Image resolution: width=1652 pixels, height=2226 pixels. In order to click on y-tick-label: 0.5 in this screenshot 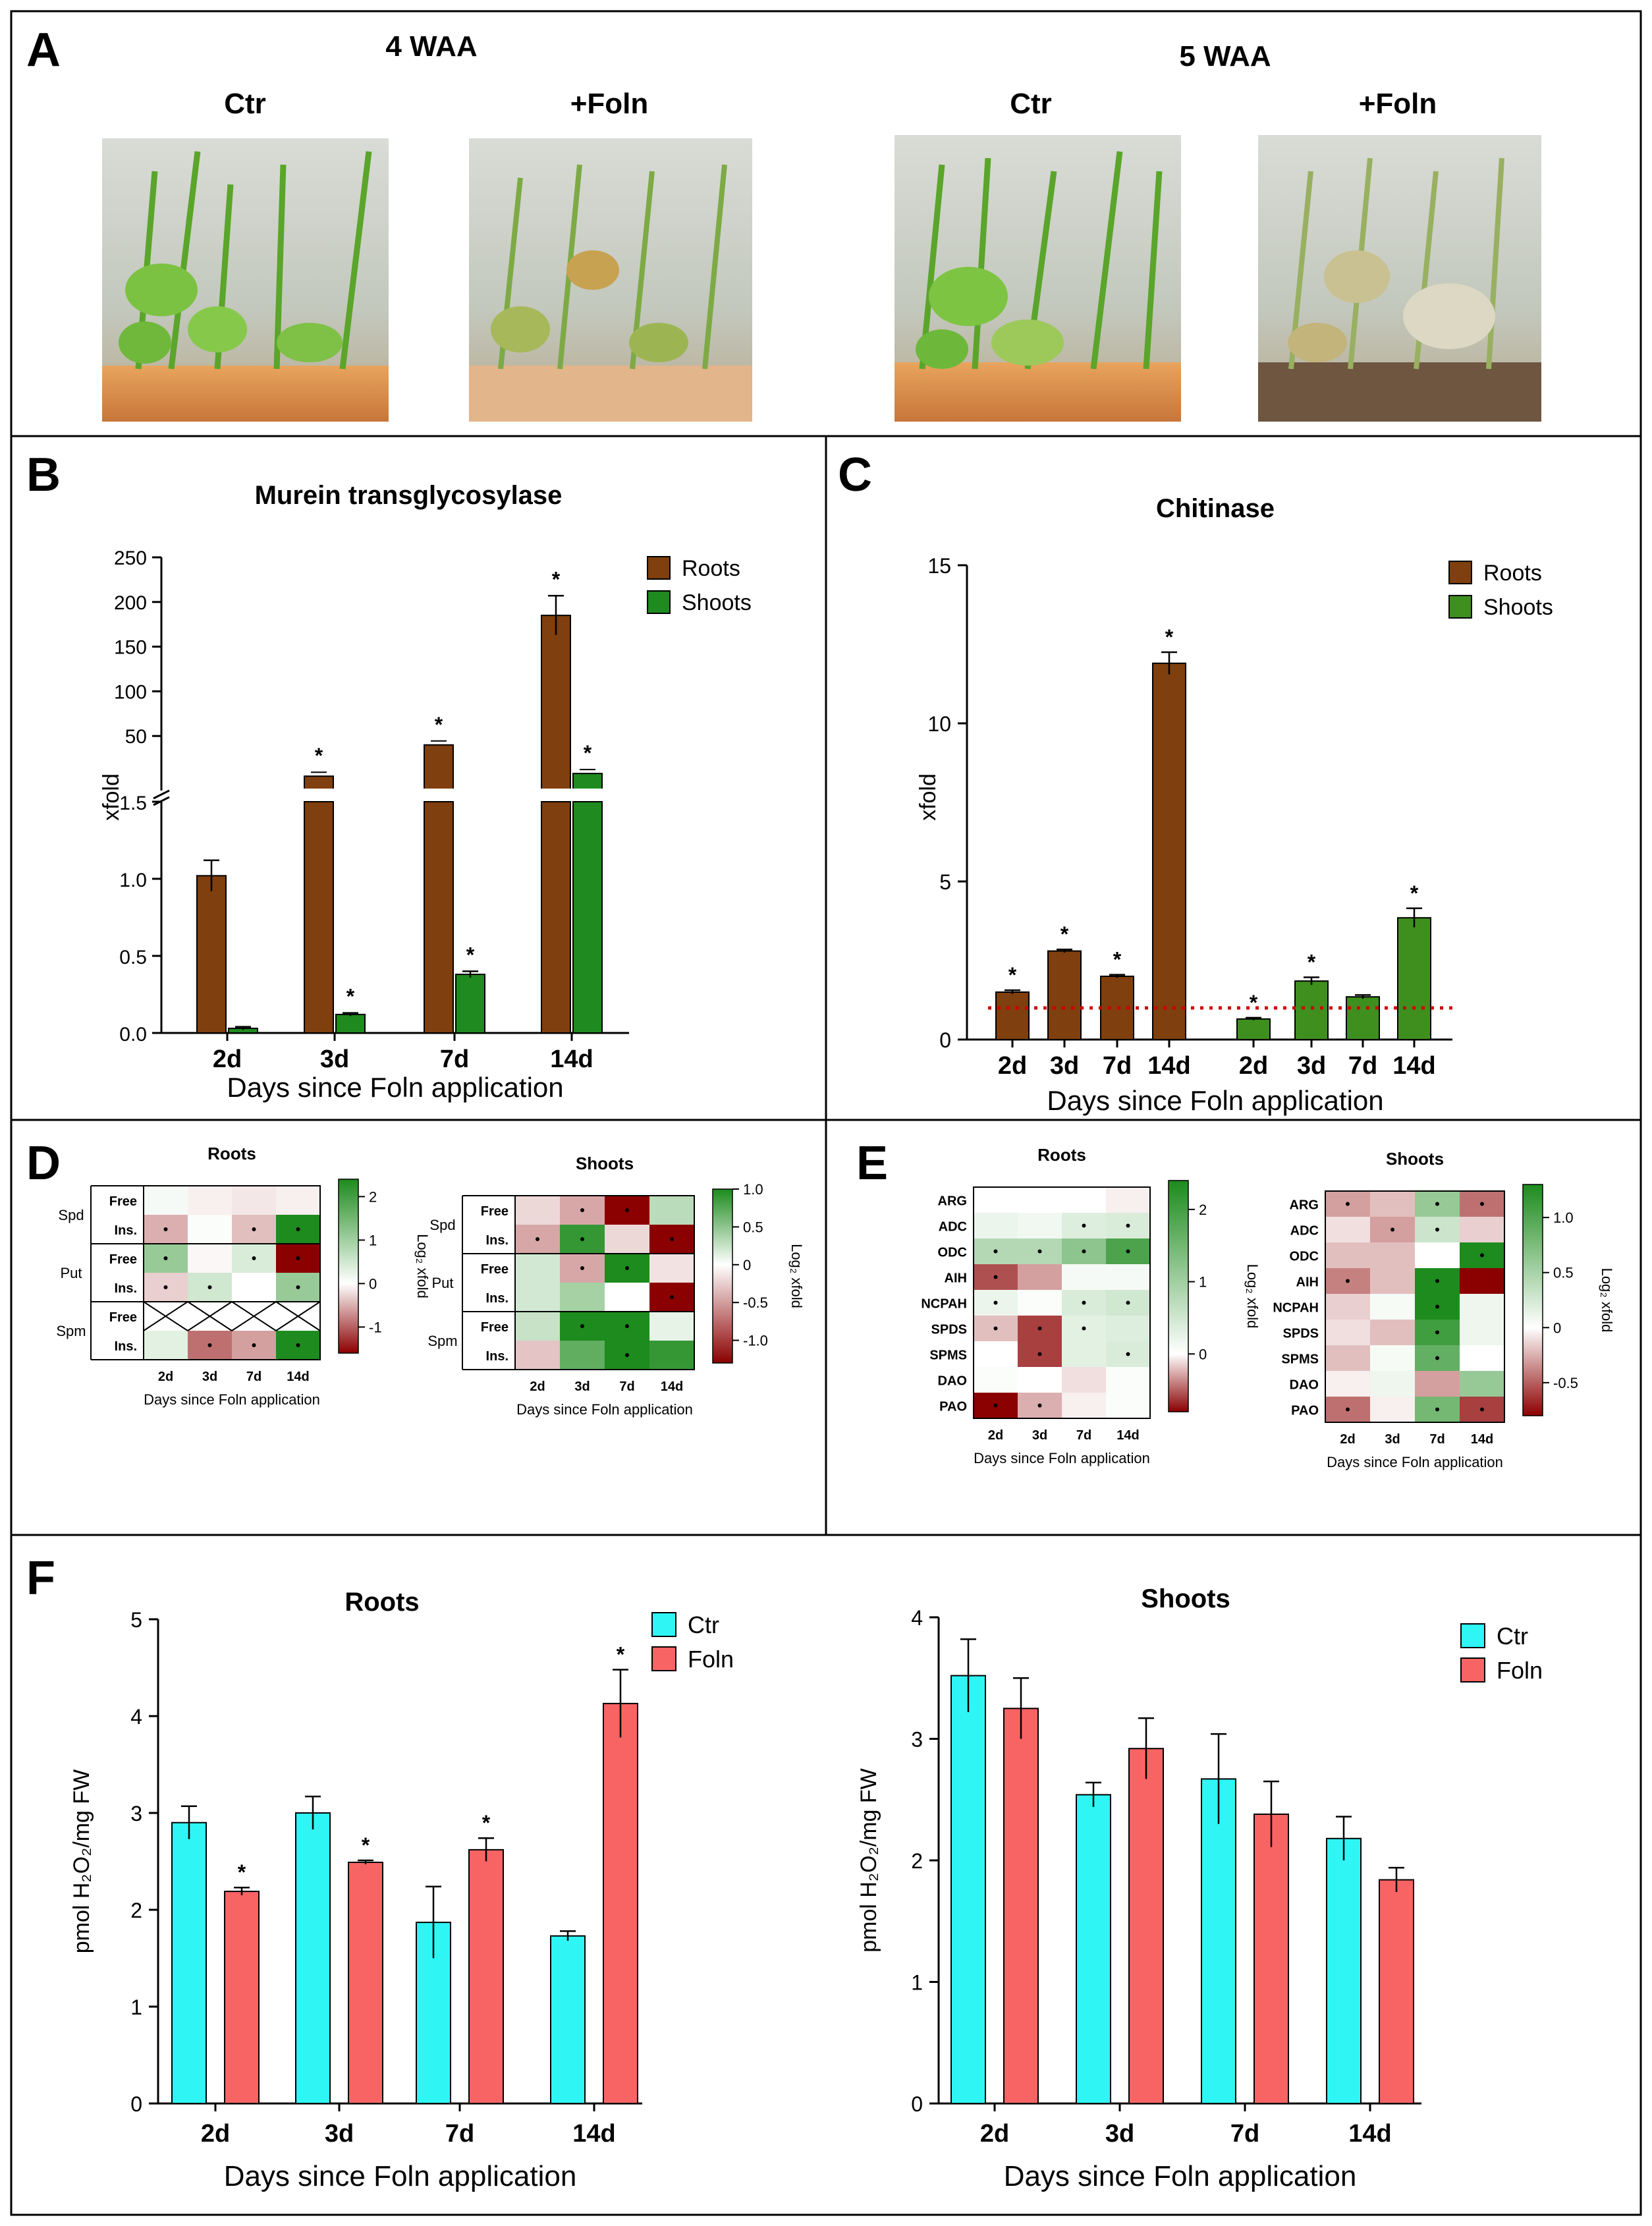, I will do `click(133, 957)`.